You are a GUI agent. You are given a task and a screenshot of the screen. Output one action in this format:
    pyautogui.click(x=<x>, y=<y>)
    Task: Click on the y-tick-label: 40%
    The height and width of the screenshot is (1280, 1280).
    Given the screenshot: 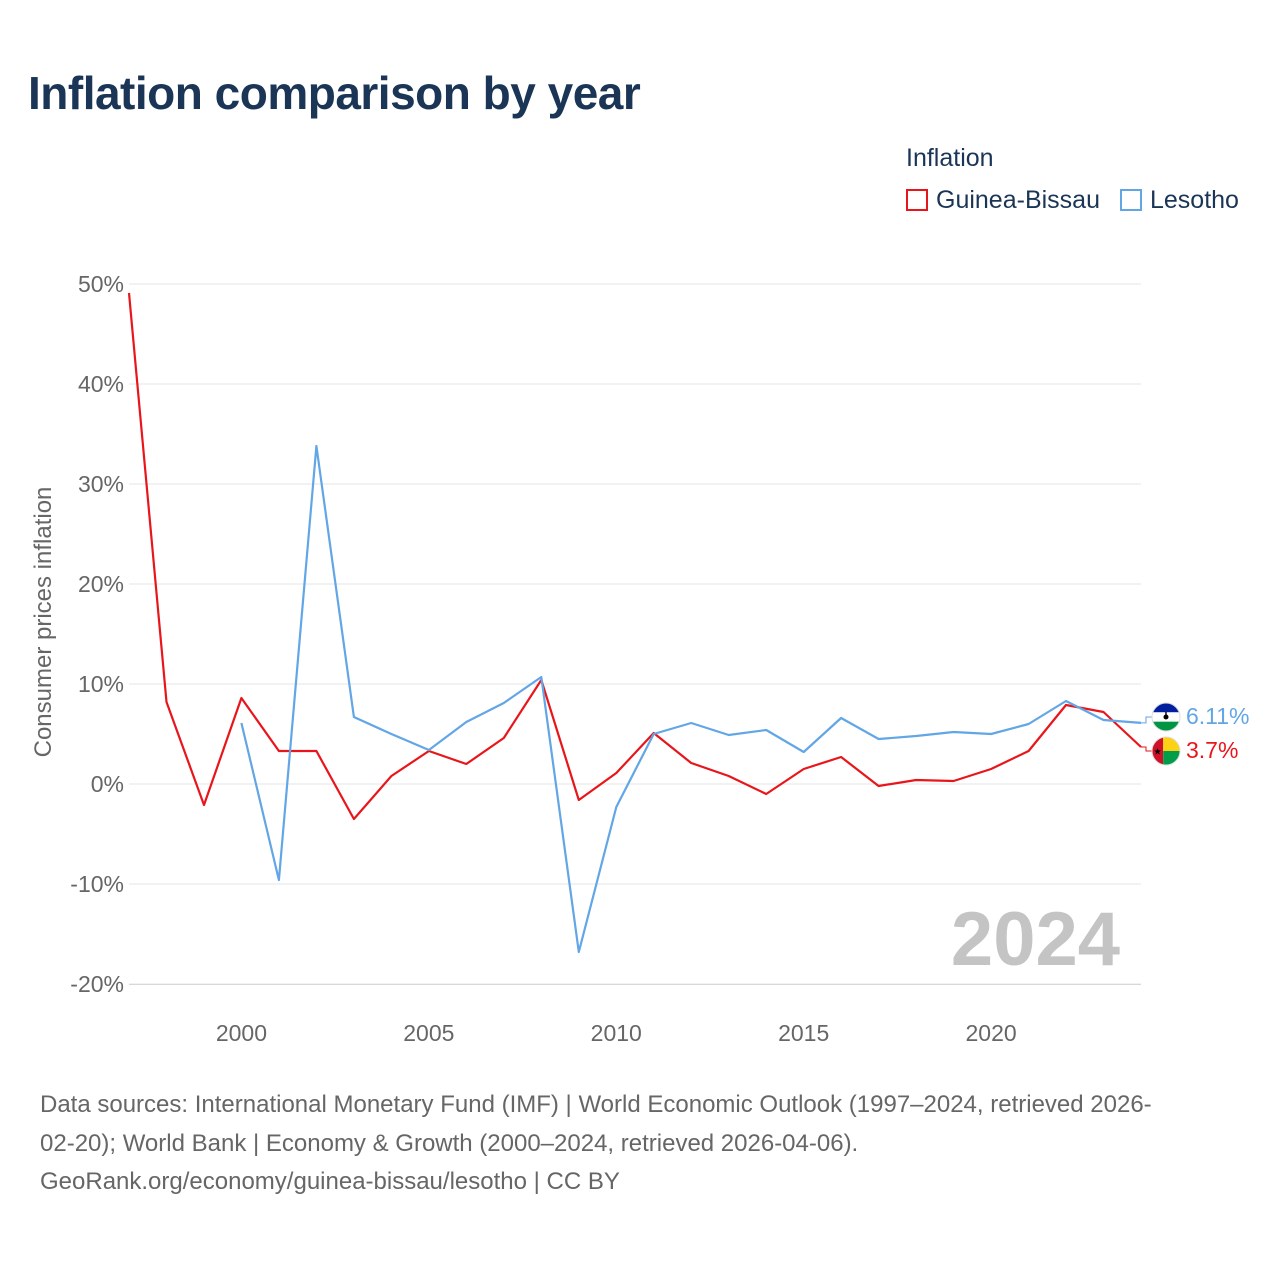 What is the action you would take?
    pyautogui.click(x=101, y=384)
    